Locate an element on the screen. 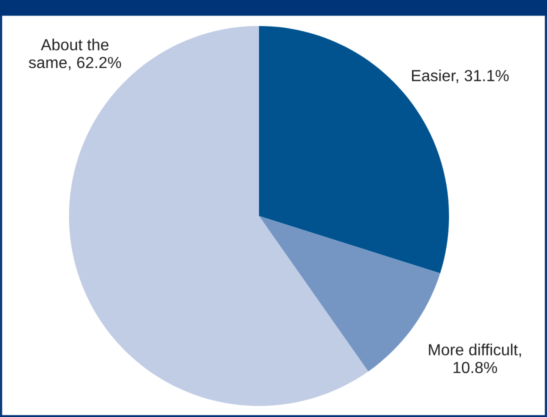 The width and height of the screenshot is (547, 417). slice-label: About the same, 62.2% is located at coordinates (75, 54).